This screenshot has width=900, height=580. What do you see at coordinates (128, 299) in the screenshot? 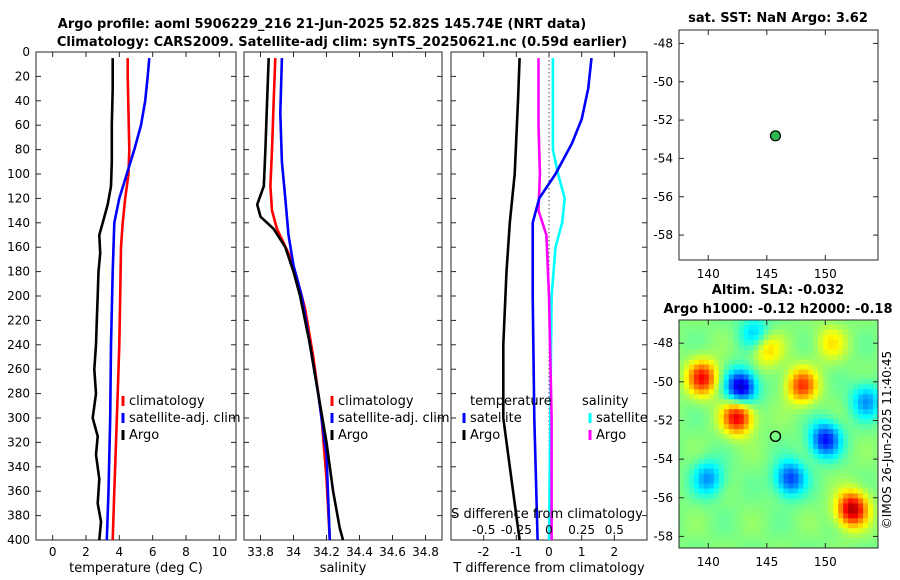
I see `series-satellite-adj-clim` at bounding box center [128, 299].